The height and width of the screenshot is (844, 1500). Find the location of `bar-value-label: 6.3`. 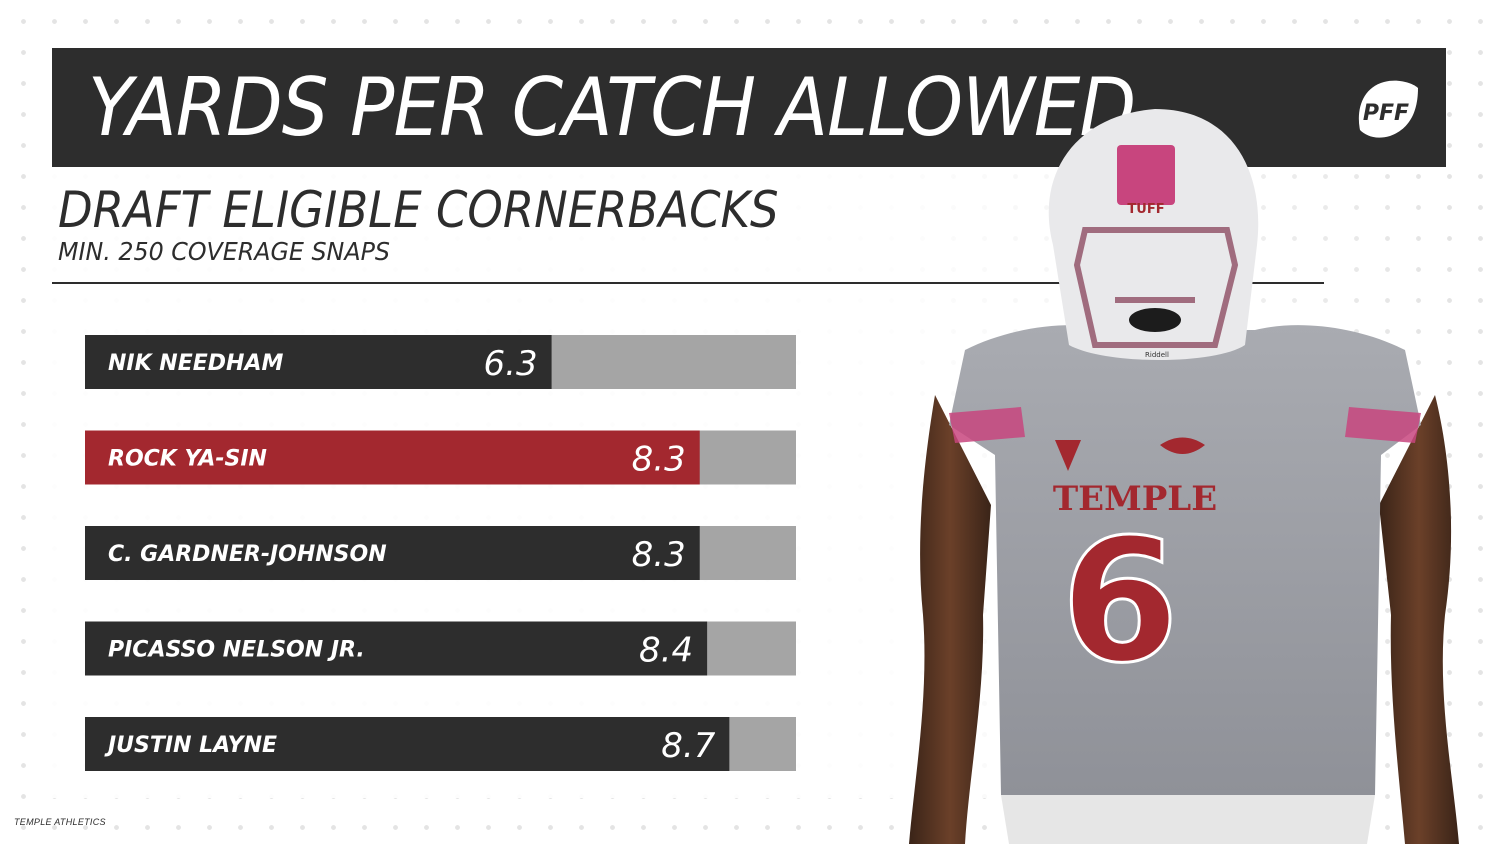

bar-value-label: 6.3 is located at coordinates (511, 364).